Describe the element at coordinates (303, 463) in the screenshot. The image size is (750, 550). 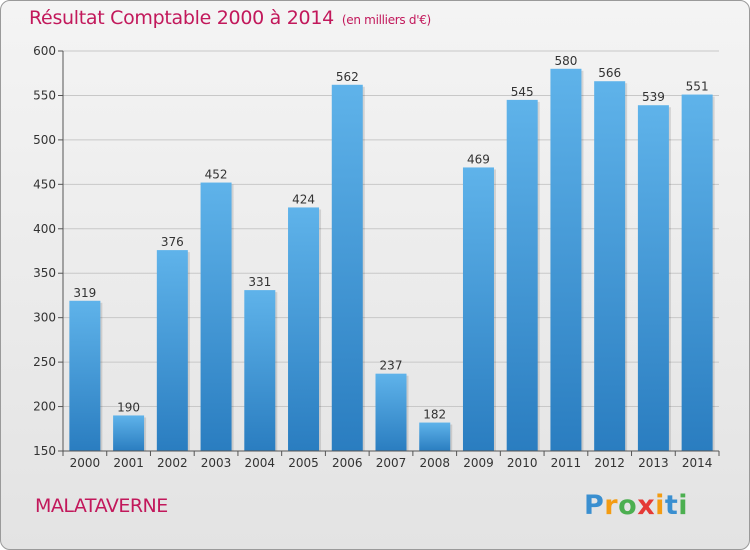
I see `x-tick-label: 2005` at that location.